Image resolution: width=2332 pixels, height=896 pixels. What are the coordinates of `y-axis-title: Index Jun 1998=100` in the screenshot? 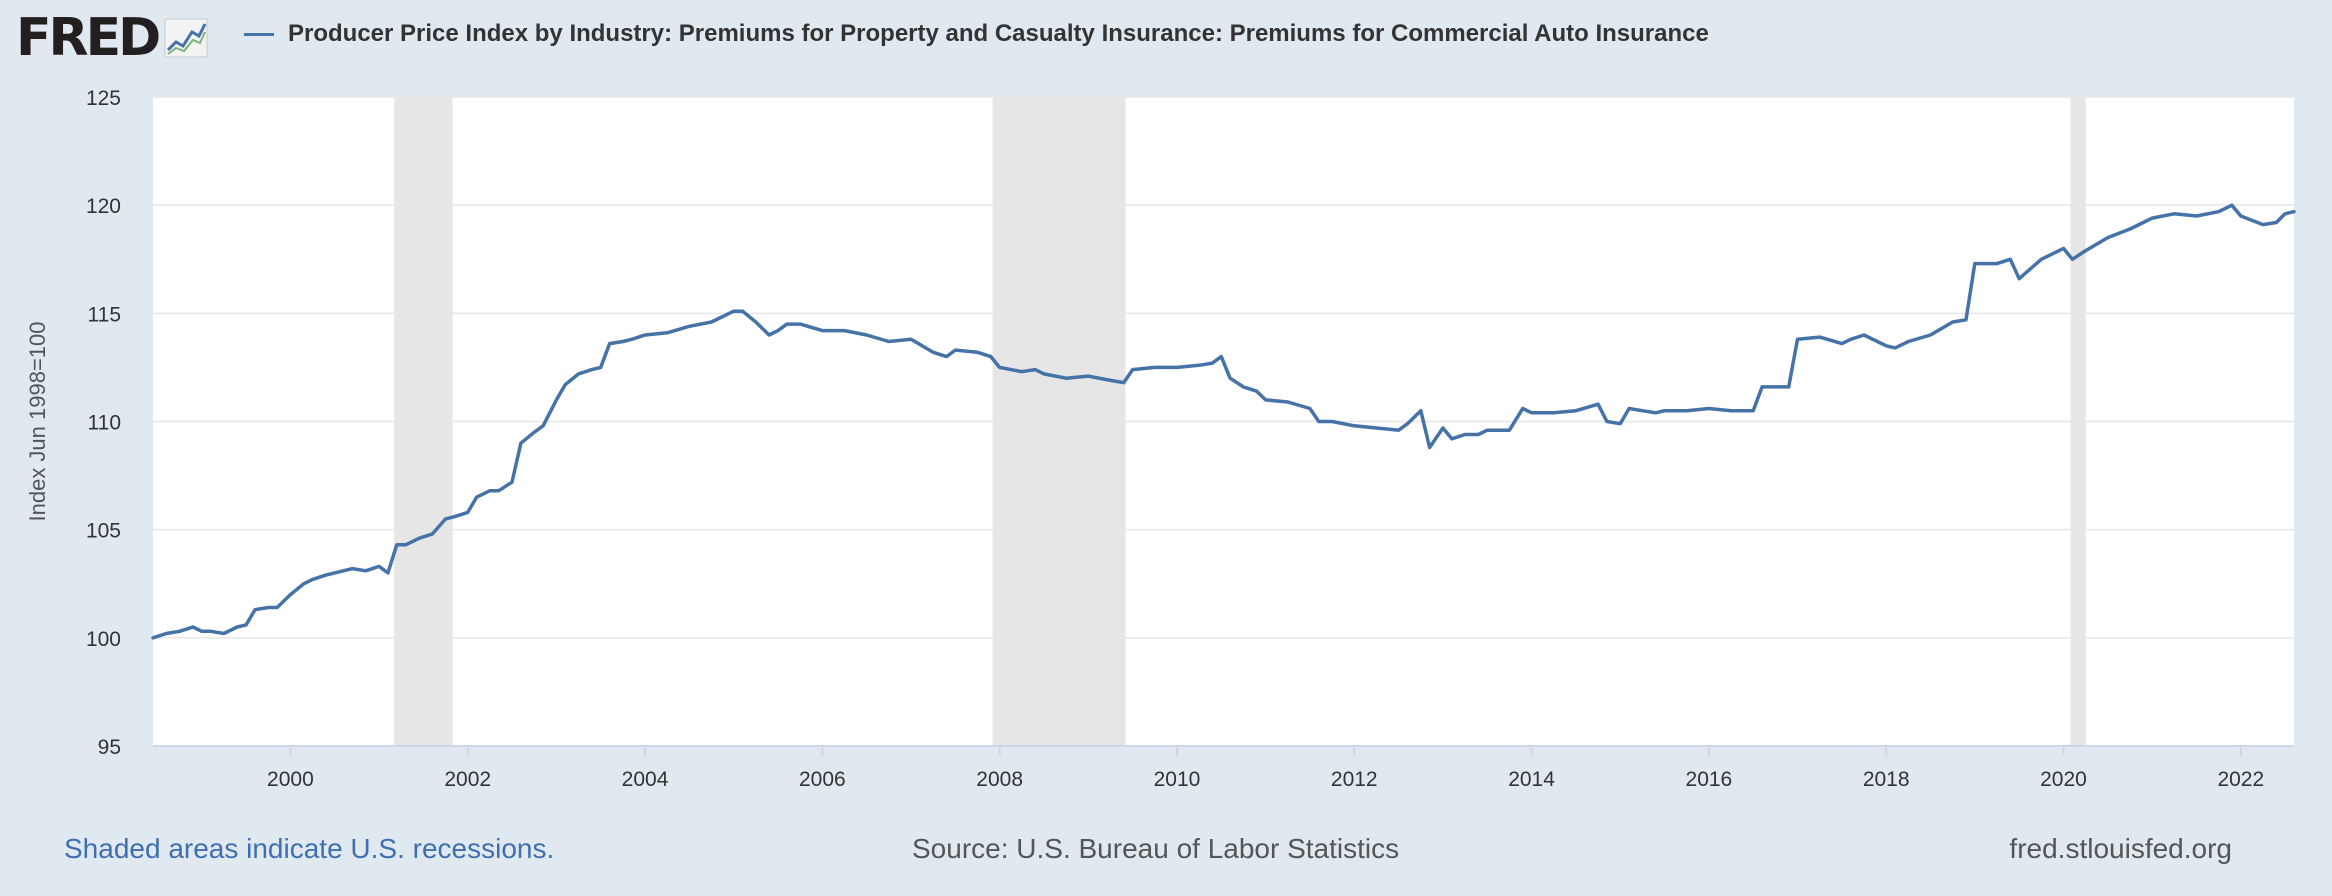 It's located at (37, 421).